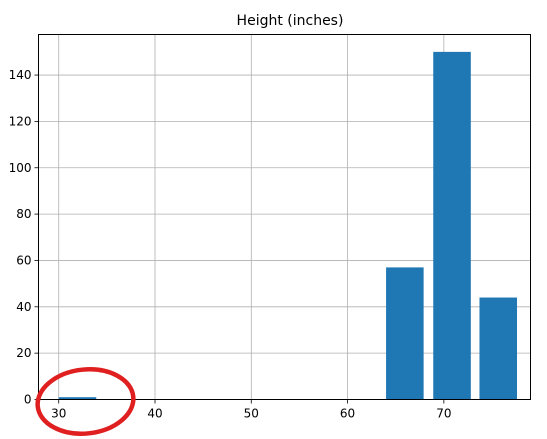  Describe the element at coordinates (20, 168) in the screenshot. I see `y-tick-label: 100` at that location.